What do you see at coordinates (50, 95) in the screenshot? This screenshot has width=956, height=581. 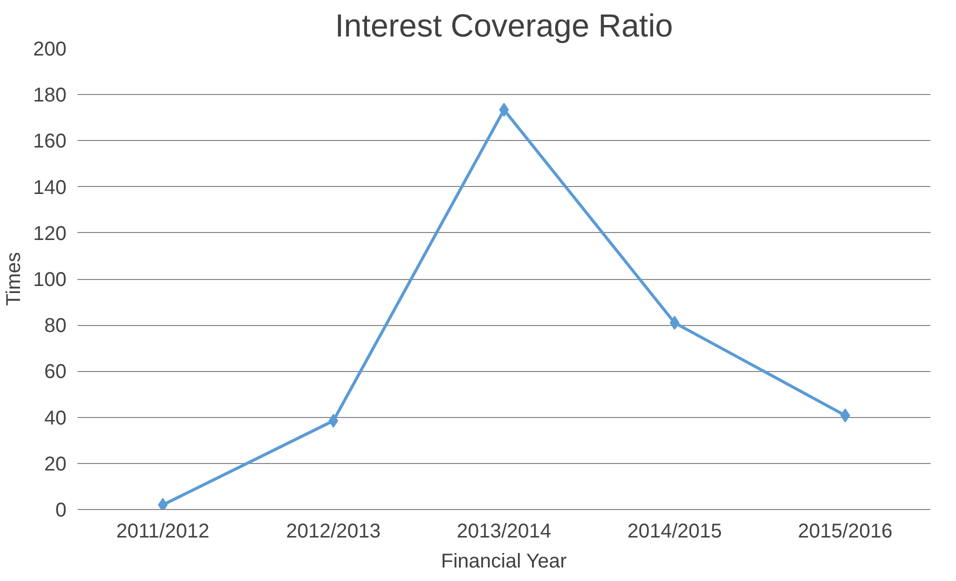 I see `y-tick-label: 180` at bounding box center [50, 95].